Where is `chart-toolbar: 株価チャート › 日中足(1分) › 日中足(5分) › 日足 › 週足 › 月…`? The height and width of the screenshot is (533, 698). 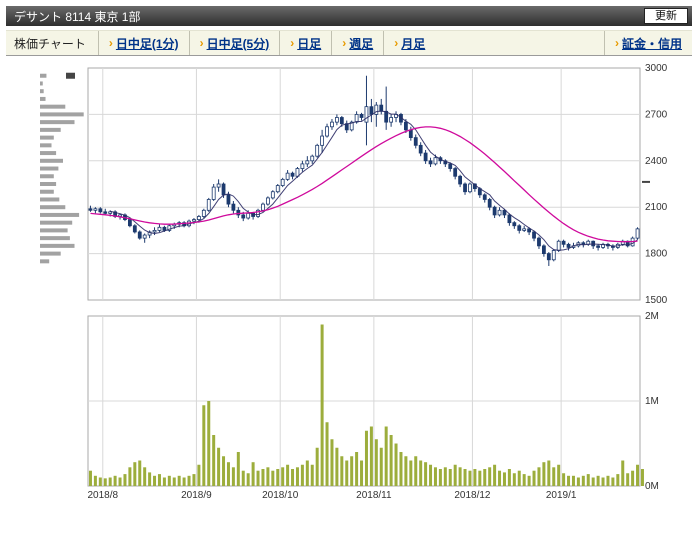
chart-toolbar: 株価チャート › 日中足(1分) › 日中足(5分) › 日足 › 週足 › 月… is located at coordinates (349, 43).